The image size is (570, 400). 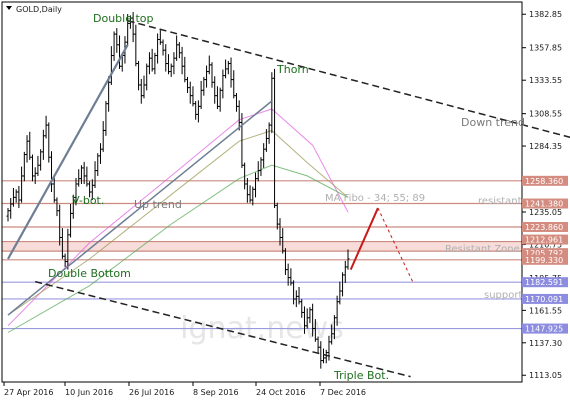 I want to click on level-price-label: 1182.591, so click(x=544, y=282).